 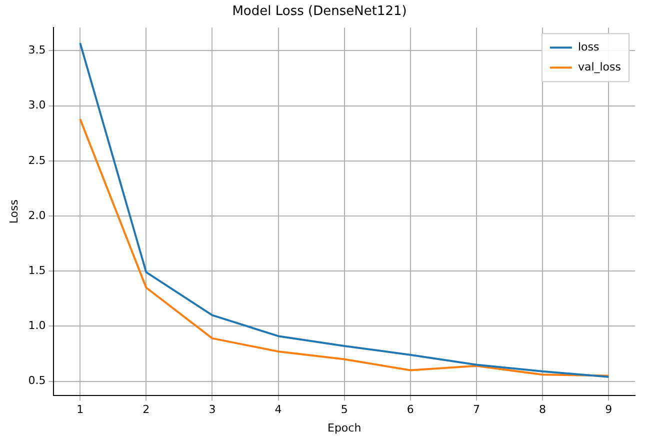 I want to click on x-tick-label: 7, so click(x=476, y=409).